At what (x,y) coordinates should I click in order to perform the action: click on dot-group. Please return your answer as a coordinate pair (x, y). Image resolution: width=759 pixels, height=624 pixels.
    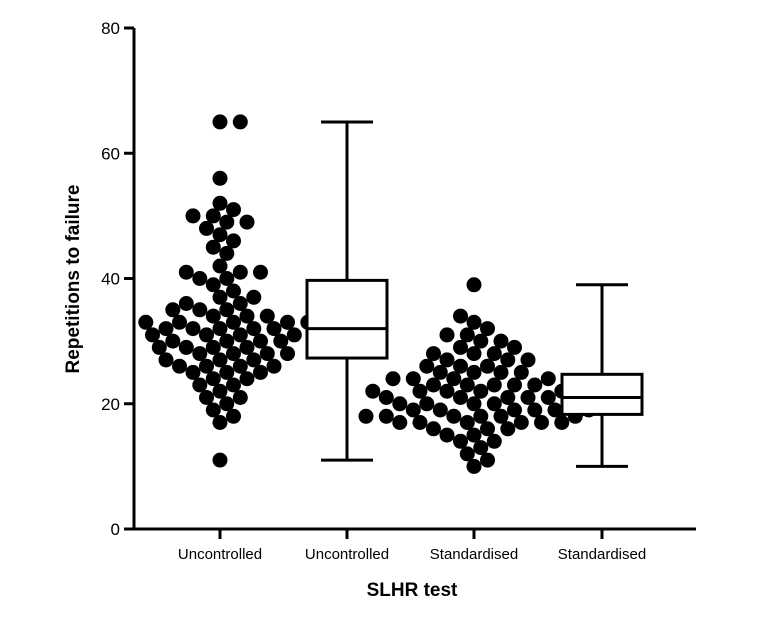
    Looking at the image, I should click on (227, 291).